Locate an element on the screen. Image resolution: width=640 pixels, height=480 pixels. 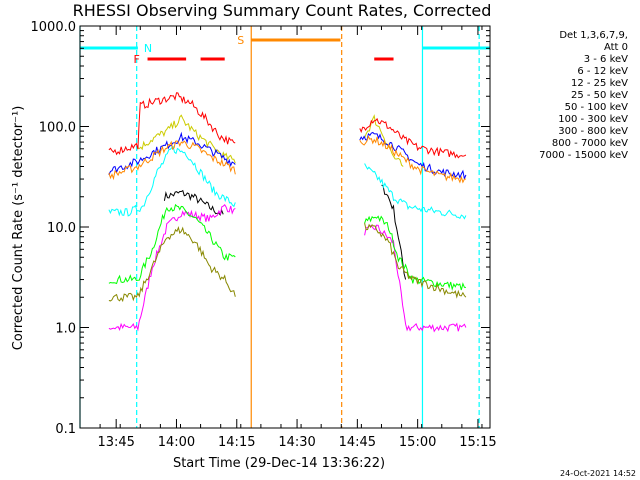
legend-entry-1: 6 - 12 keV is located at coordinates (602, 71).